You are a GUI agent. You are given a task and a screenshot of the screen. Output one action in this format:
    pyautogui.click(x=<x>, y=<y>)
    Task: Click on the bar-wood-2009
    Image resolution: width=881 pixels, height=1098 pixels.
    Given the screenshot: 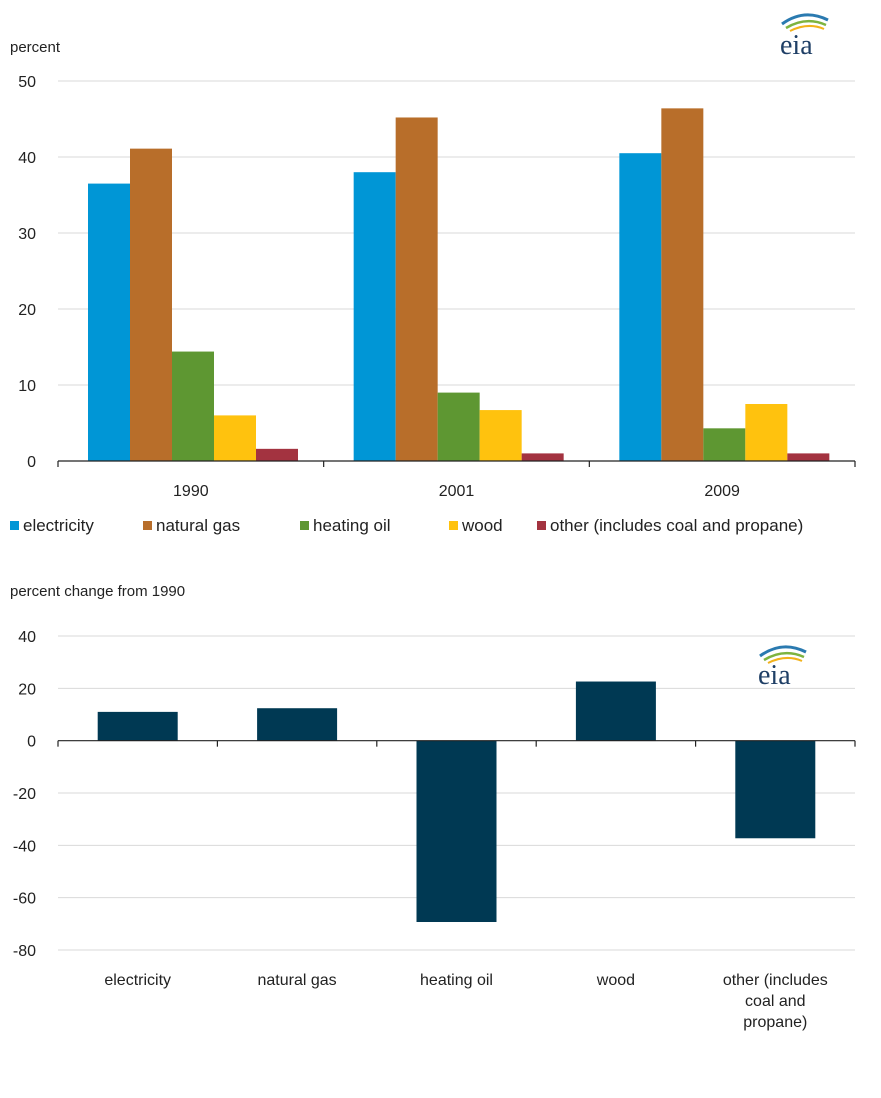 What is the action you would take?
    pyautogui.click(x=766, y=432)
    